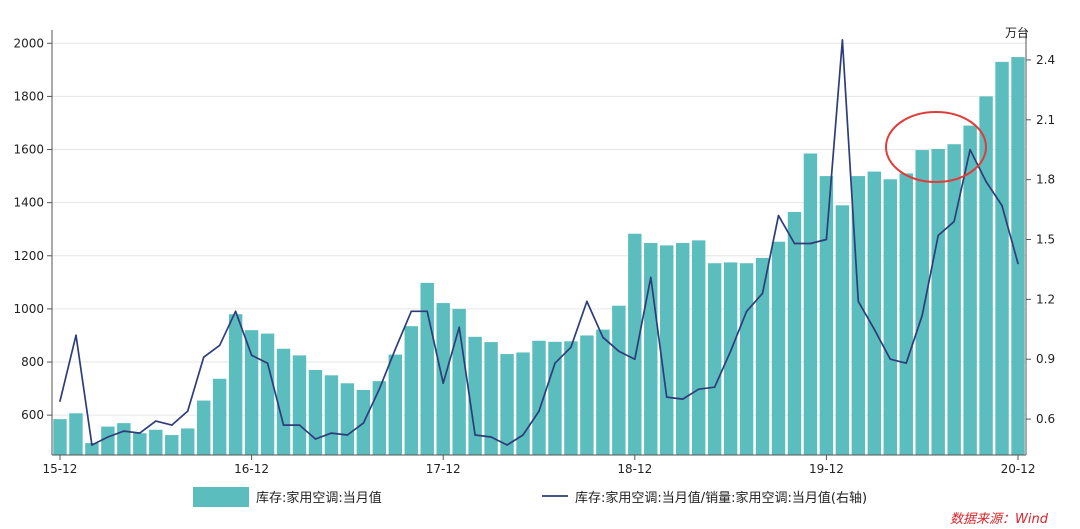 This screenshot has height=529, width=1080. Describe the element at coordinates (32, 362) in the screenshot. I see `left-tick-label: 800` at that location.